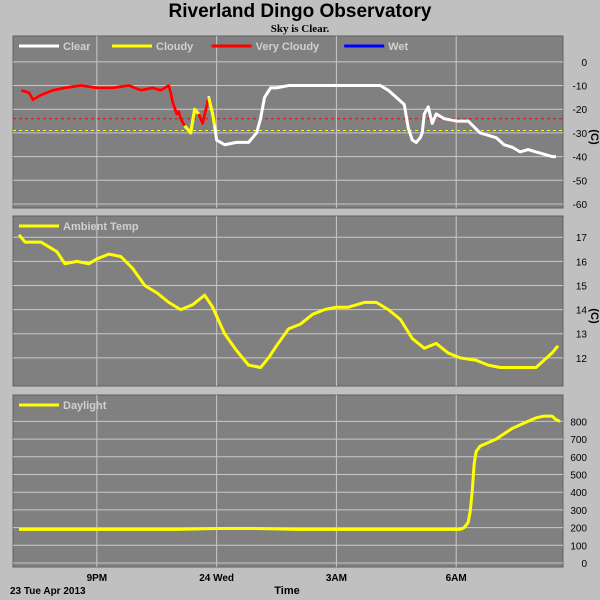 The width and height of the screenshot is (600, 600). Describe the element at coordinates (578, 422) in the screenshot. I see `y-tick-label: 800` at that location.